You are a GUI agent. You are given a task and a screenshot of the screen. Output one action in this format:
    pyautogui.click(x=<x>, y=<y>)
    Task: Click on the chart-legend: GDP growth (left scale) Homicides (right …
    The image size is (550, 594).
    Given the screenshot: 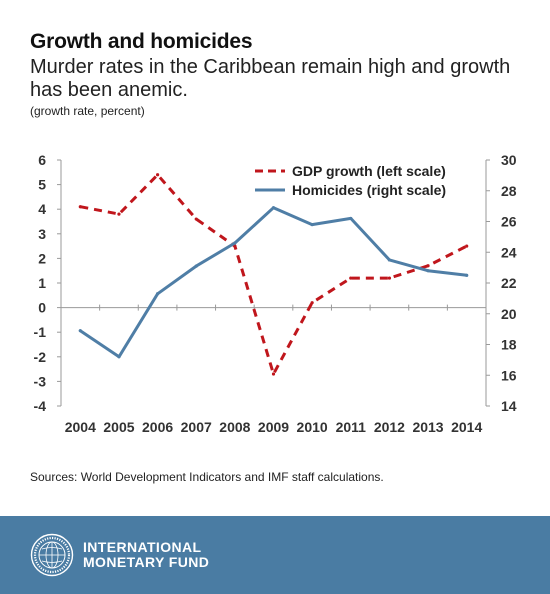 What is the action you would take?
    pyautogui.click(x=350, y=180)
    